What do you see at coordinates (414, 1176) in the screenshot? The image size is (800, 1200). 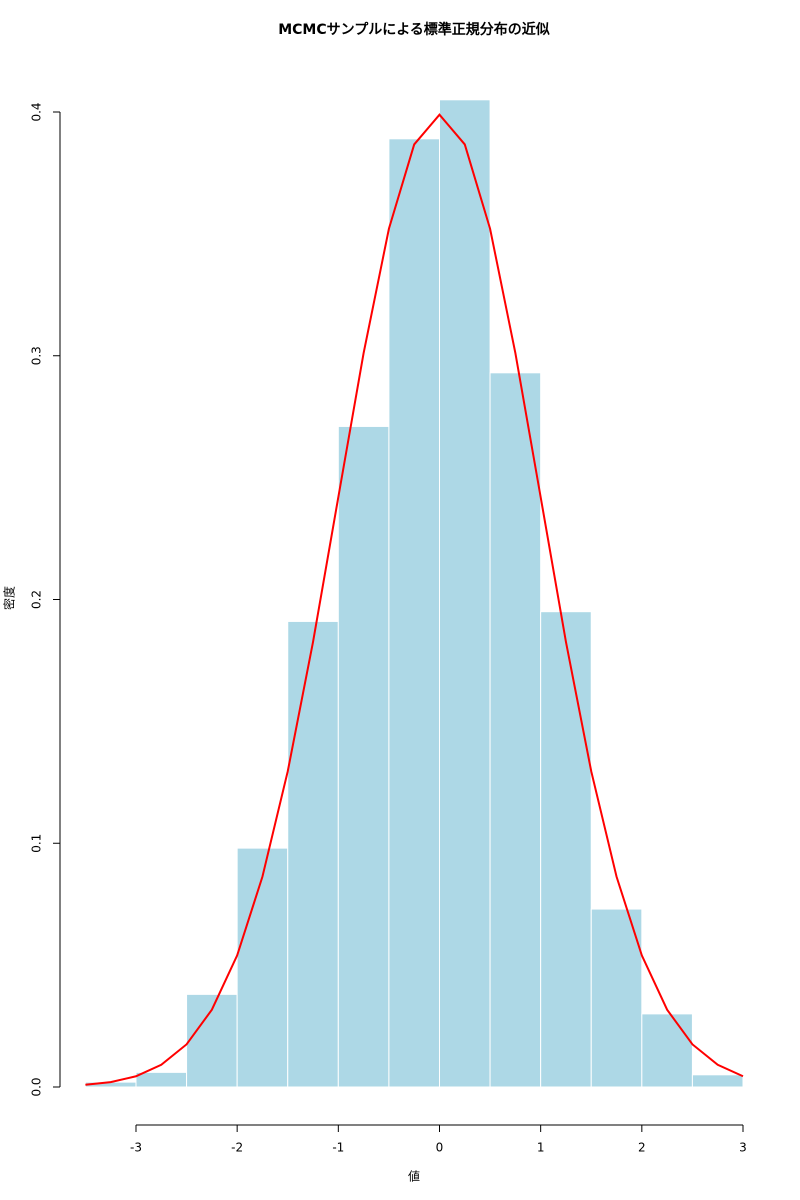 I see `x-axis-label: 値` at bounding box center [414, 1176].